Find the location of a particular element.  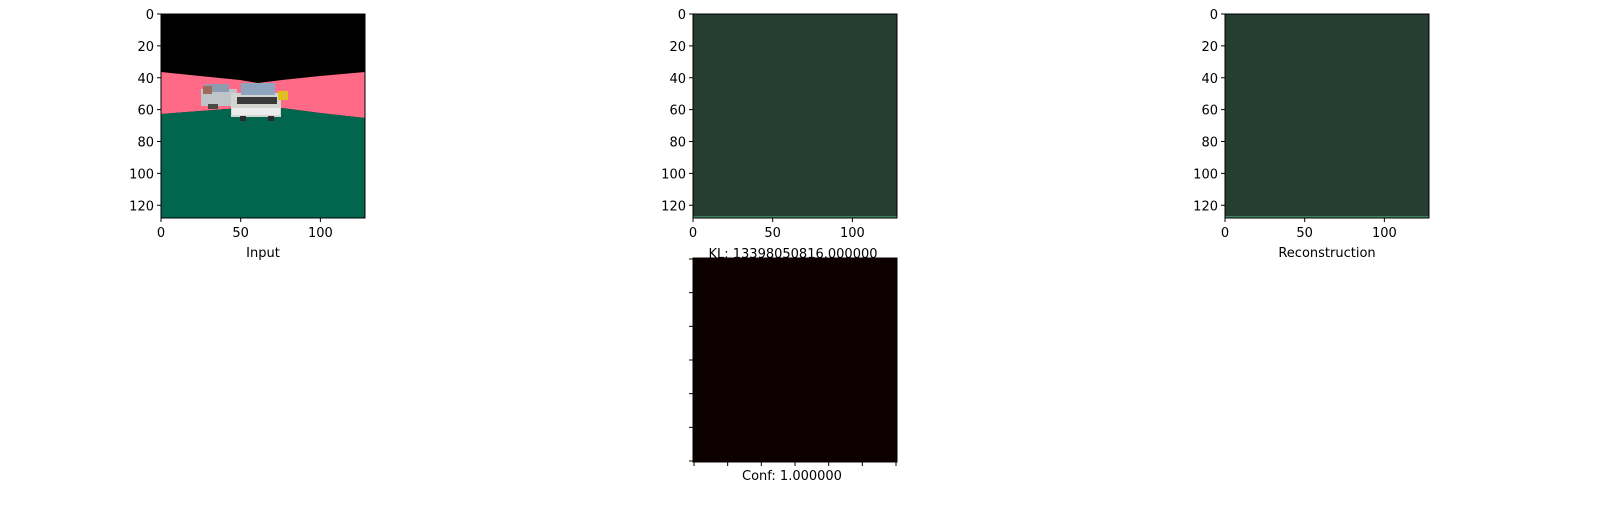

kl-image is located at coordinates (795, 116).